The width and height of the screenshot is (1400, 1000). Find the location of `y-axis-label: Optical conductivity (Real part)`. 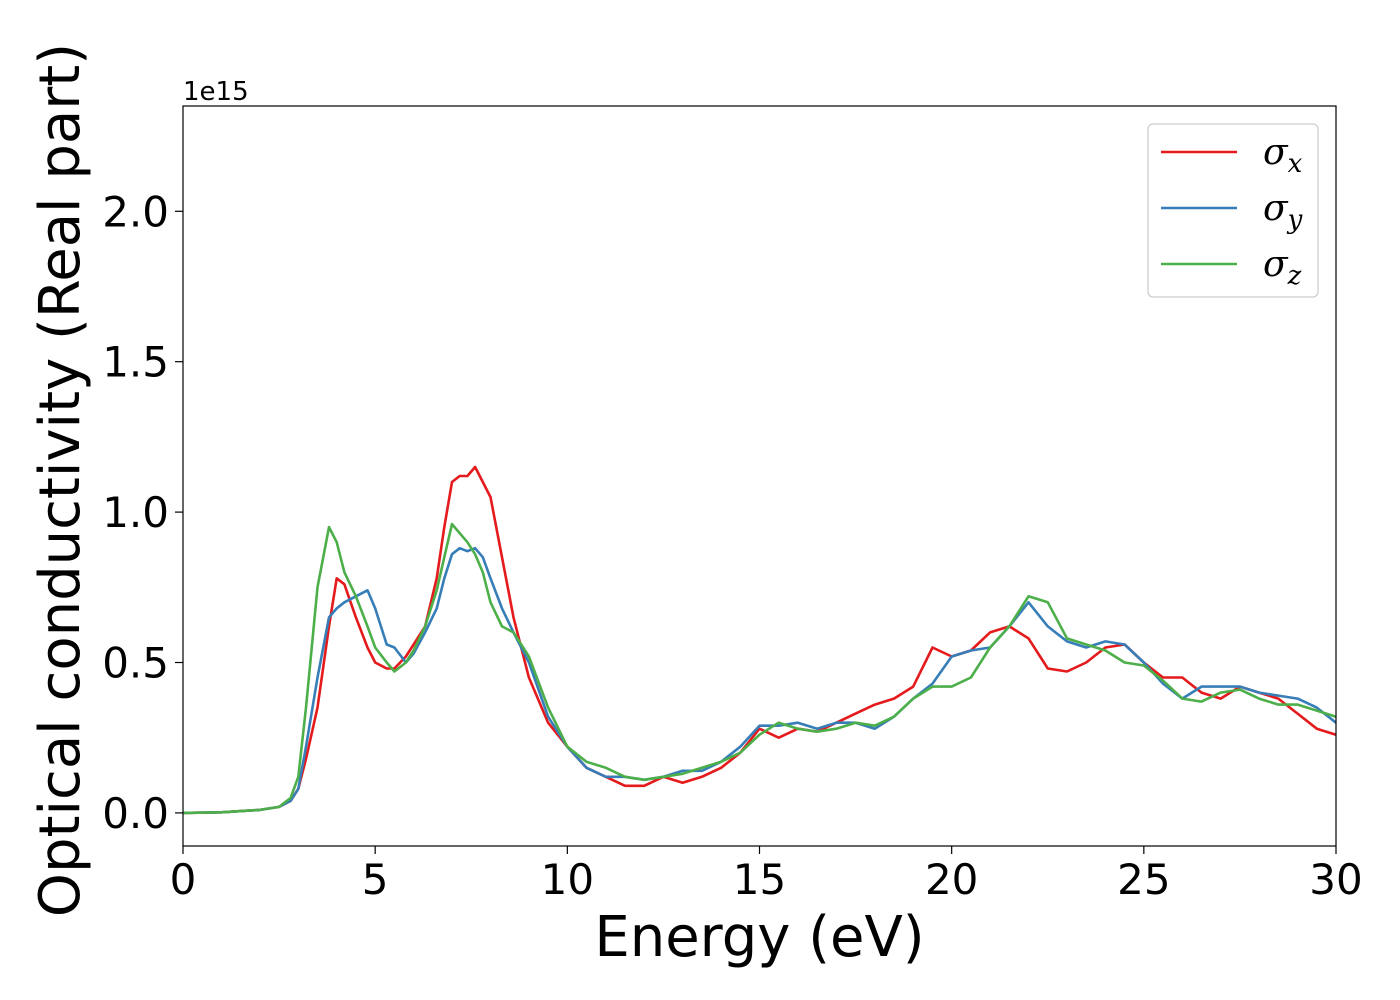

y-axis-label: Optical conductivity (Real part) is located at coordinates (60, 480).